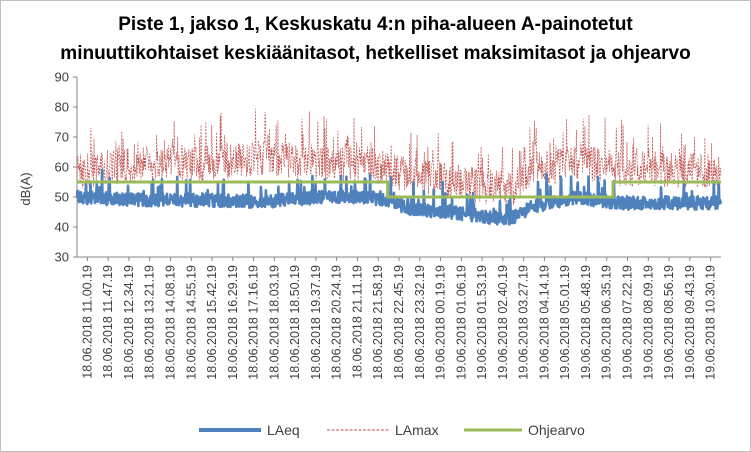 This screenshot has width=751, height=452. Describe the element at coordinates (233, 322) in the screenshot. I see `x-tick-label: 18.06.2018 16.29.19` at that location.